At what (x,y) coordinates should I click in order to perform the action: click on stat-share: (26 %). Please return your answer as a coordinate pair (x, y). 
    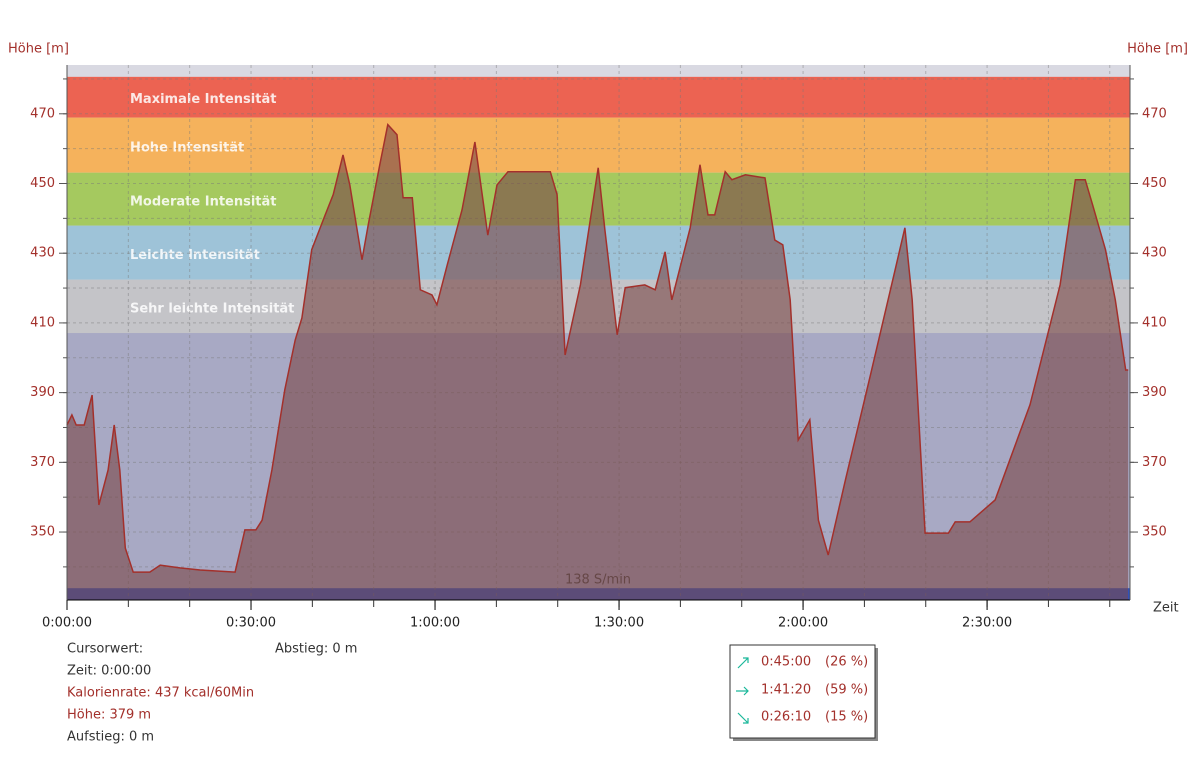
    Looking at the image, I should click on (846, 662).